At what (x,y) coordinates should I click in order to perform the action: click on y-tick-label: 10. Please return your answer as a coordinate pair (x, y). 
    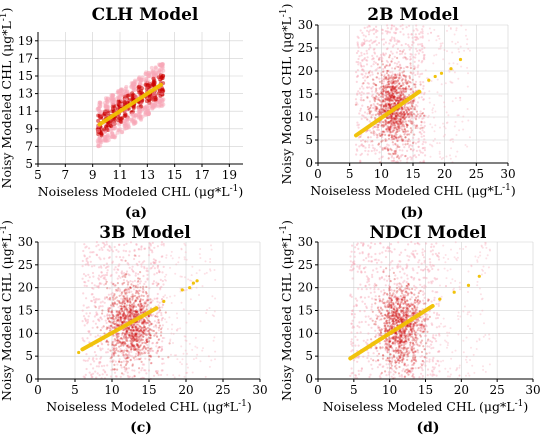
    Looking at the image, I should click on (25, 333).